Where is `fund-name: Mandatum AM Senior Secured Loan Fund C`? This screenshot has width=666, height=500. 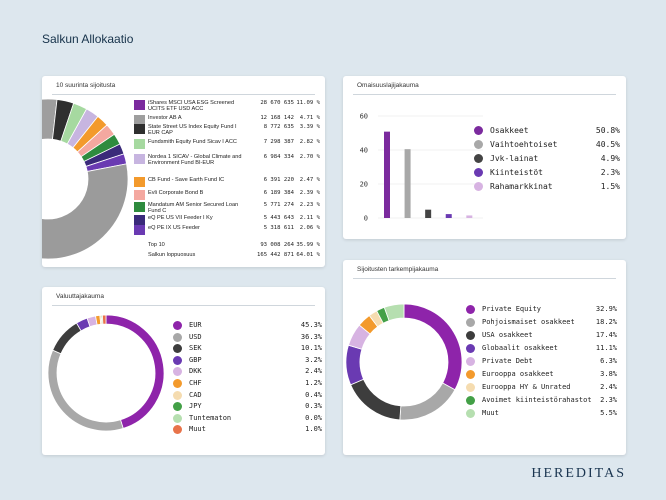
fund-name: Mandatum AM Senior Secured Loan Fund C is located at coordinates (193, 208).